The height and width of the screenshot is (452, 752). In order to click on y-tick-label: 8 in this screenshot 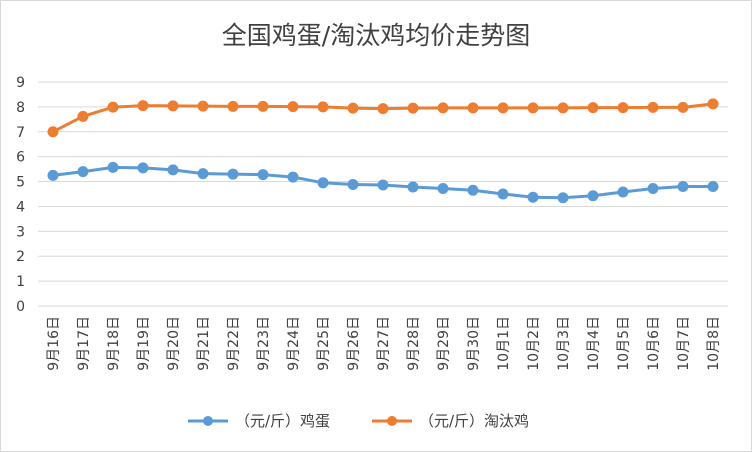, I will do `click(20, 108)`.